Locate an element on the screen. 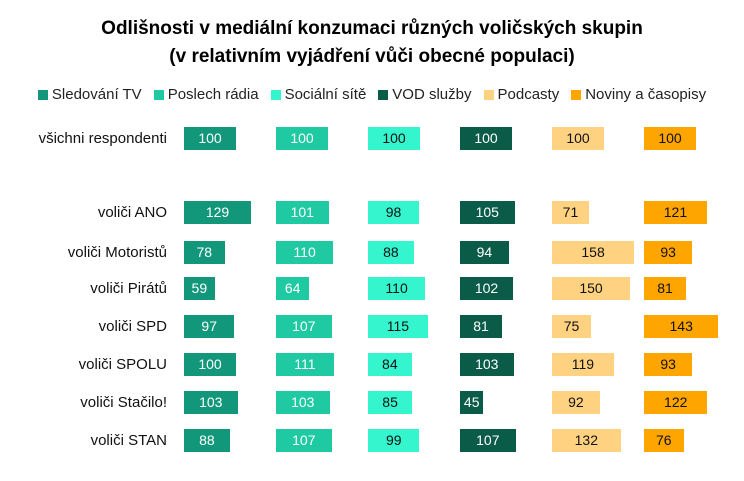 This screenshot has width=744, height=481. bar: 84 is located at coordinates (390, 364).